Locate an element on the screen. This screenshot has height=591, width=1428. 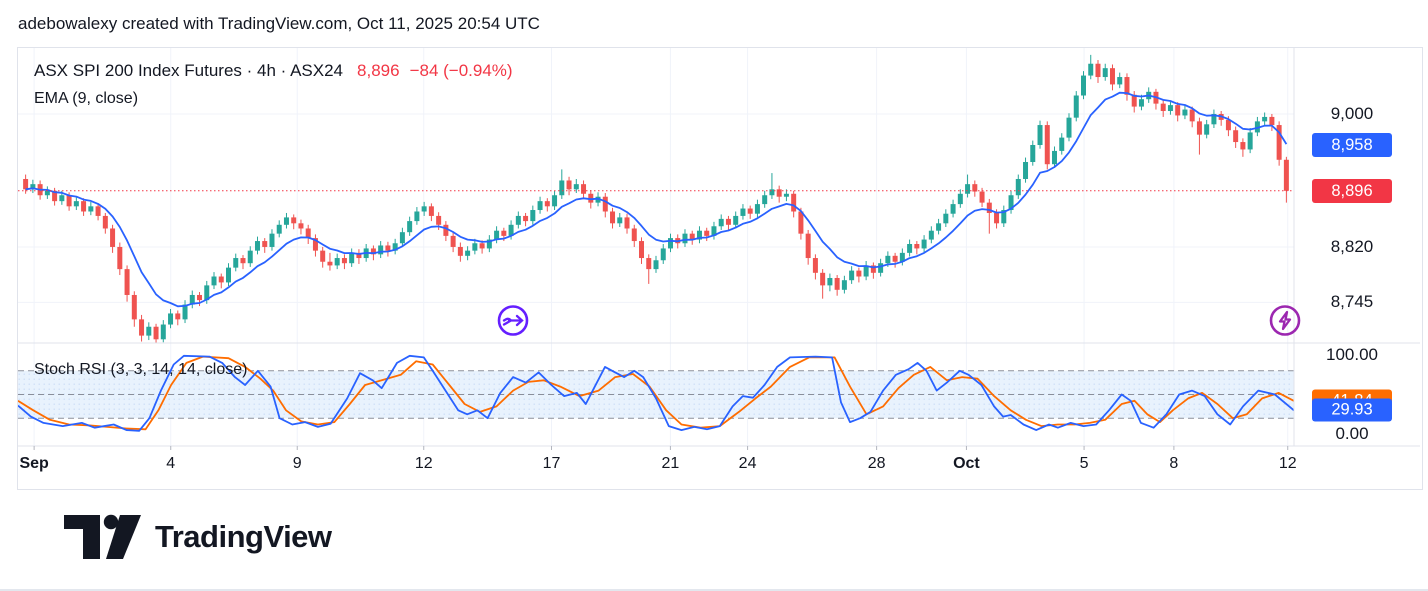
time-axis-label-24: 24 is located at coordinates (747, 463).